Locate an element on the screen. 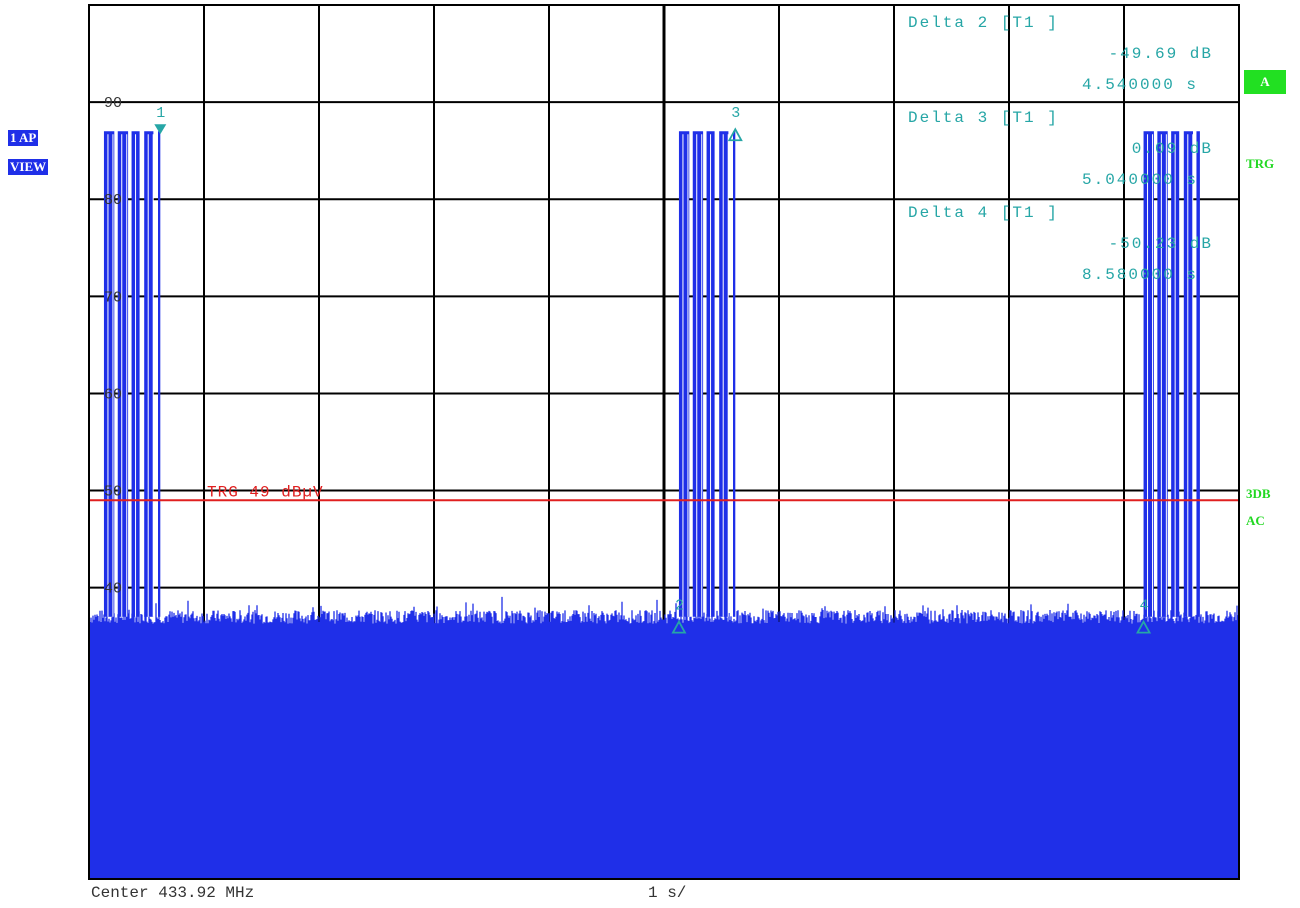  marker-table-level: -49.69 dB is located at coordinates (1161, 54).